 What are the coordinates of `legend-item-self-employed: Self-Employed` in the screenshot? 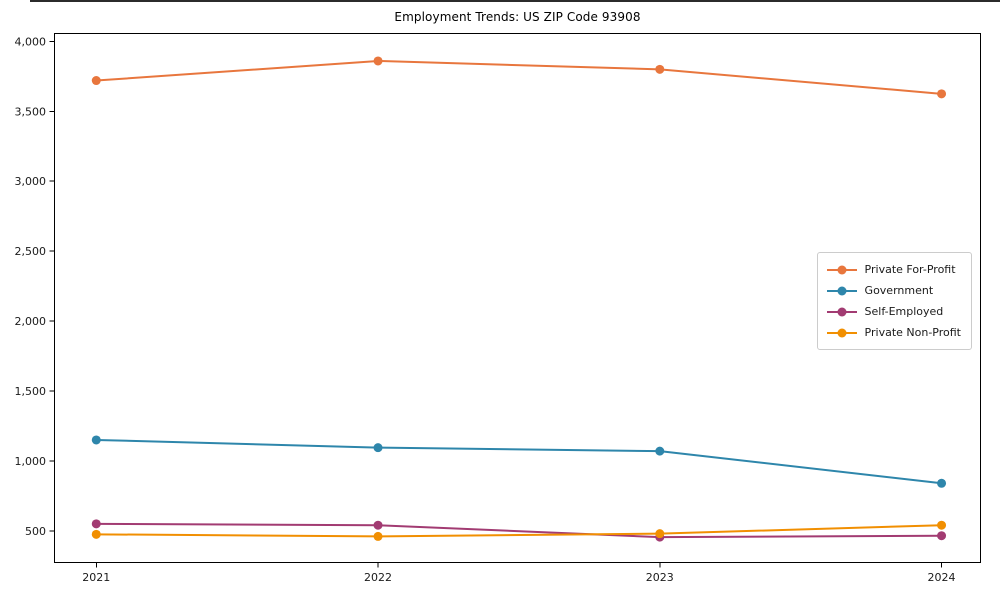 It's located at (893, 311).